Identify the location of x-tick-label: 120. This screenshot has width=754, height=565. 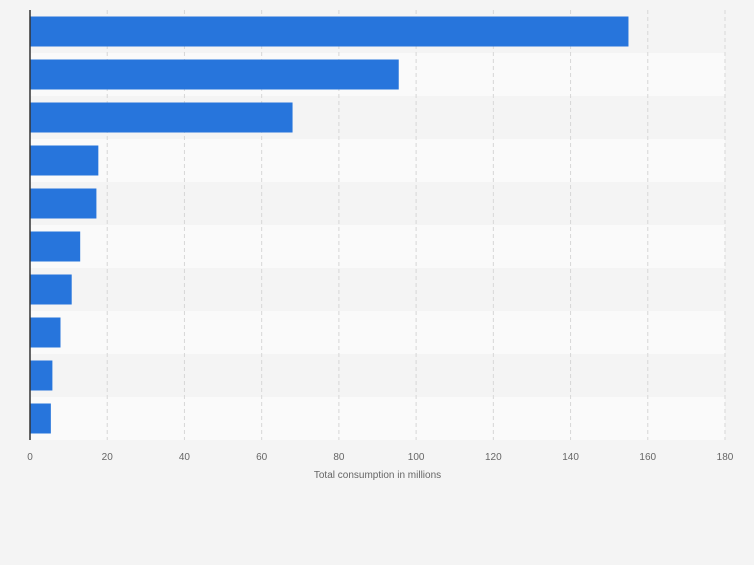
(493, 457).